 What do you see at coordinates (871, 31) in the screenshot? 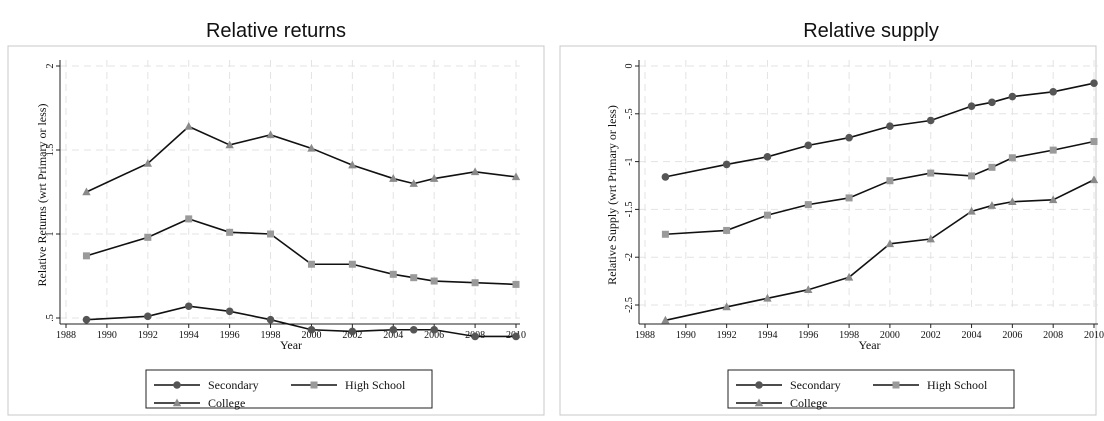
I see `chart-title: Relative supply` at bounding box center [871, 31].